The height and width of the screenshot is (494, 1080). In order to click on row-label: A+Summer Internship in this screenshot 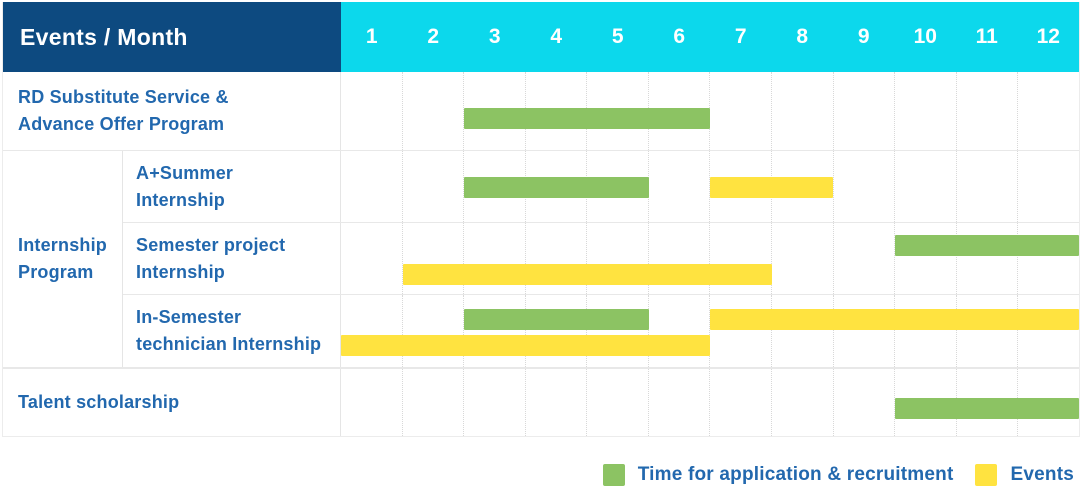, I will do `click(232, 186)`.